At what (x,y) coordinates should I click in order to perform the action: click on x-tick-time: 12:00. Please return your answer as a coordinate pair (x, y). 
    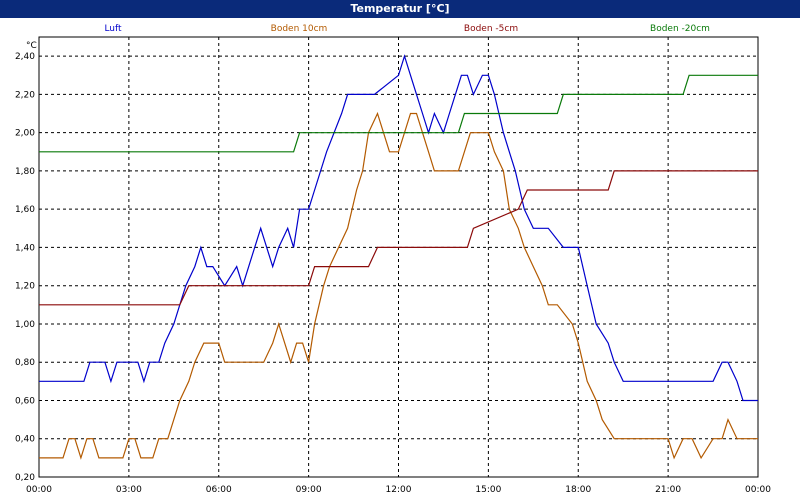
    Looking at the image, I should click on (399, 490).